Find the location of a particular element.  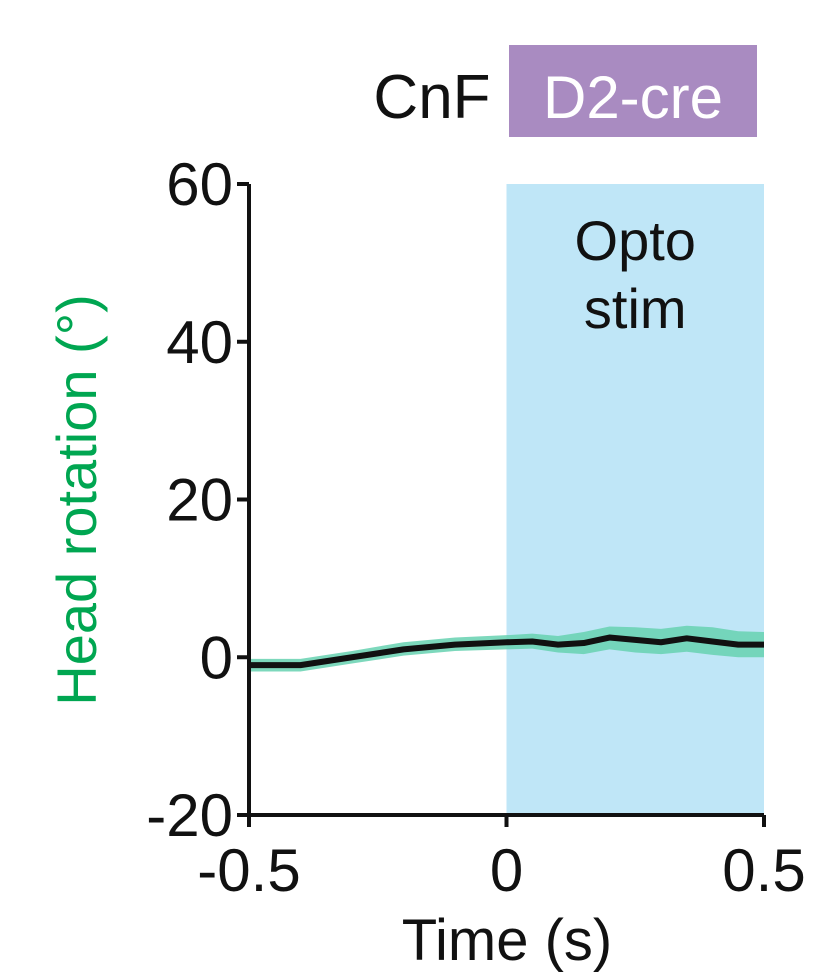

x-axis: -0.5 0 0.5 is located at coordinates (501, 858).